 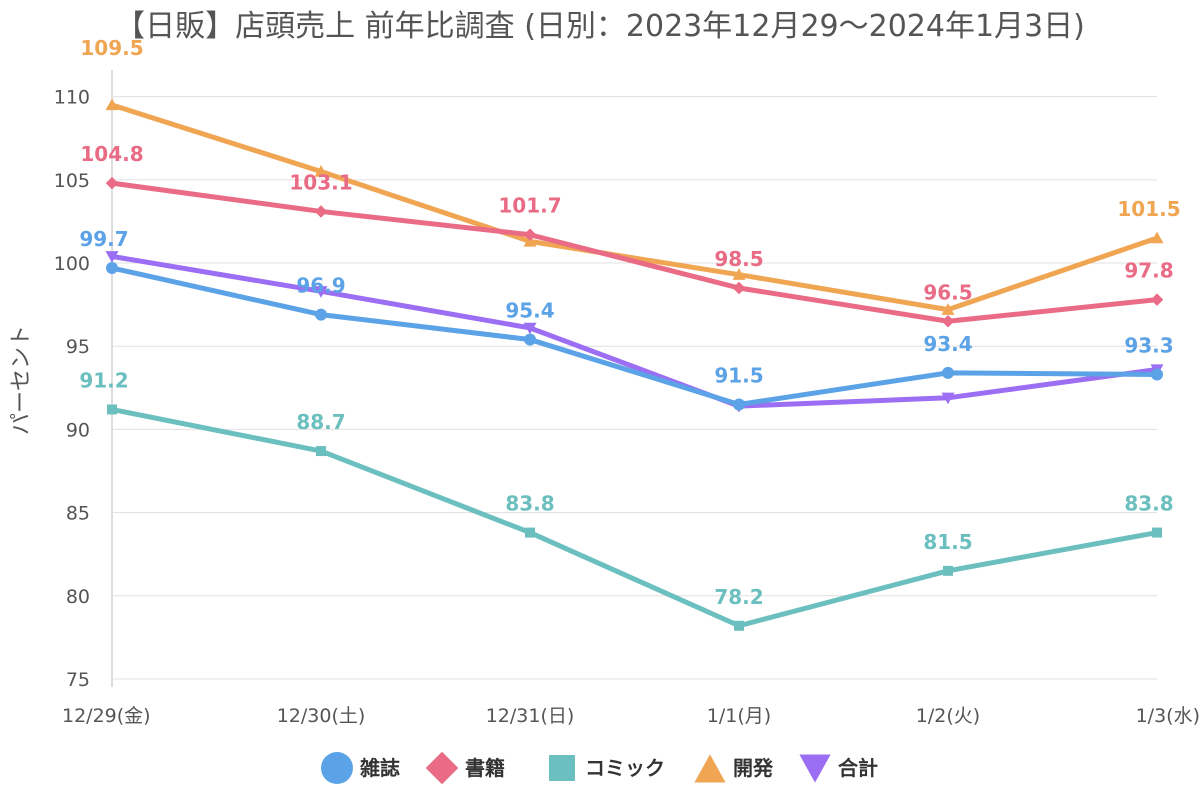 I want to click on data-label: 98.5, so click(x=738, y=259).